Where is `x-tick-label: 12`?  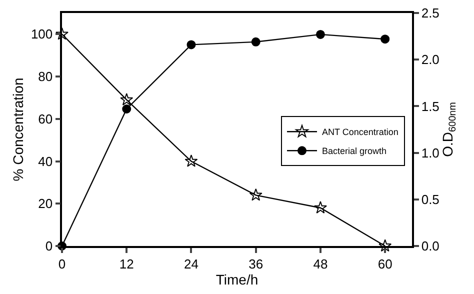
x-tick-label: 12 is located at coordinates (126, 264).